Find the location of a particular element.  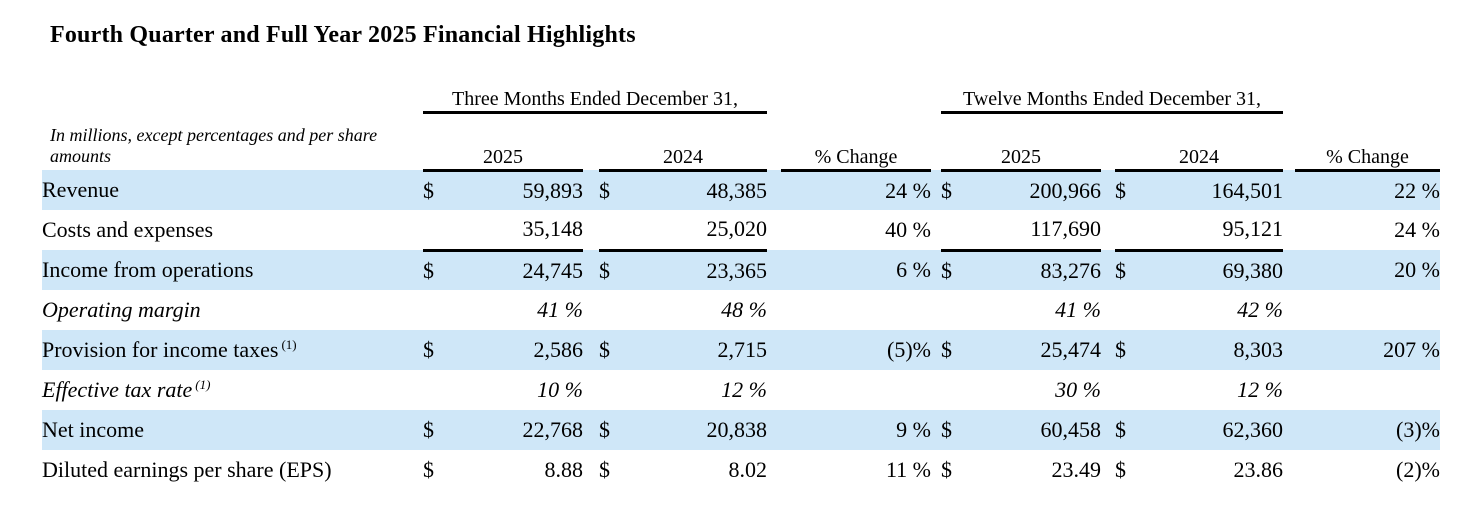

row-label: Provision for income taxes (1) is located at coordinates (232, 350).